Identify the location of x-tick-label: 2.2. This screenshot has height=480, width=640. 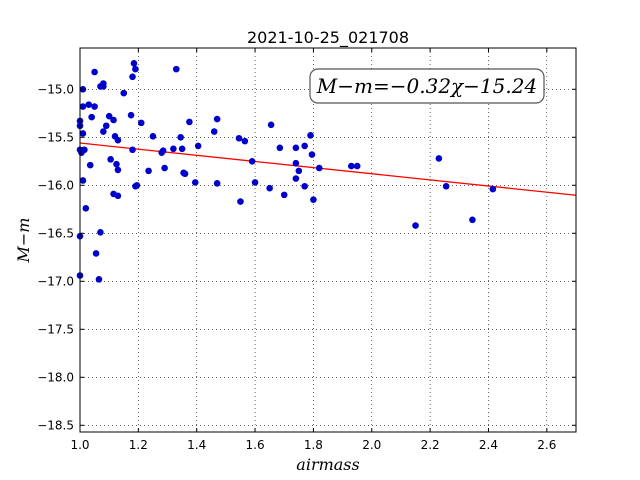
(430, 445).